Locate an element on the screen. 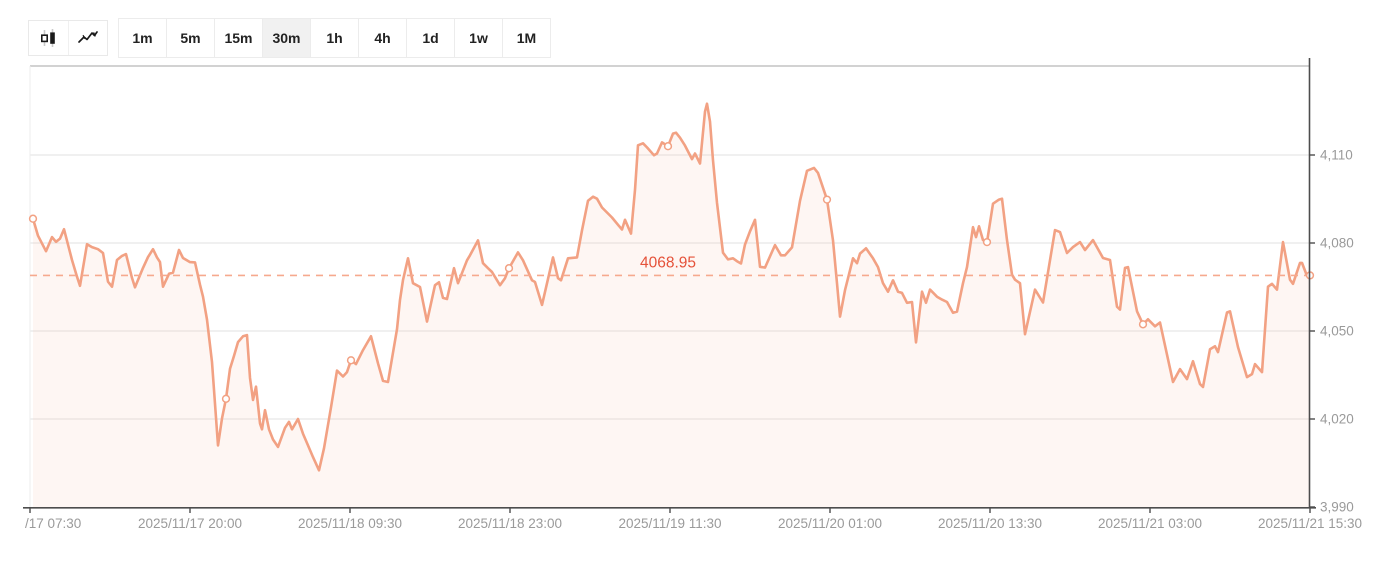 This screenshot has height=565, width=1390. candlestick-icon is located at coordinates (48, 38).